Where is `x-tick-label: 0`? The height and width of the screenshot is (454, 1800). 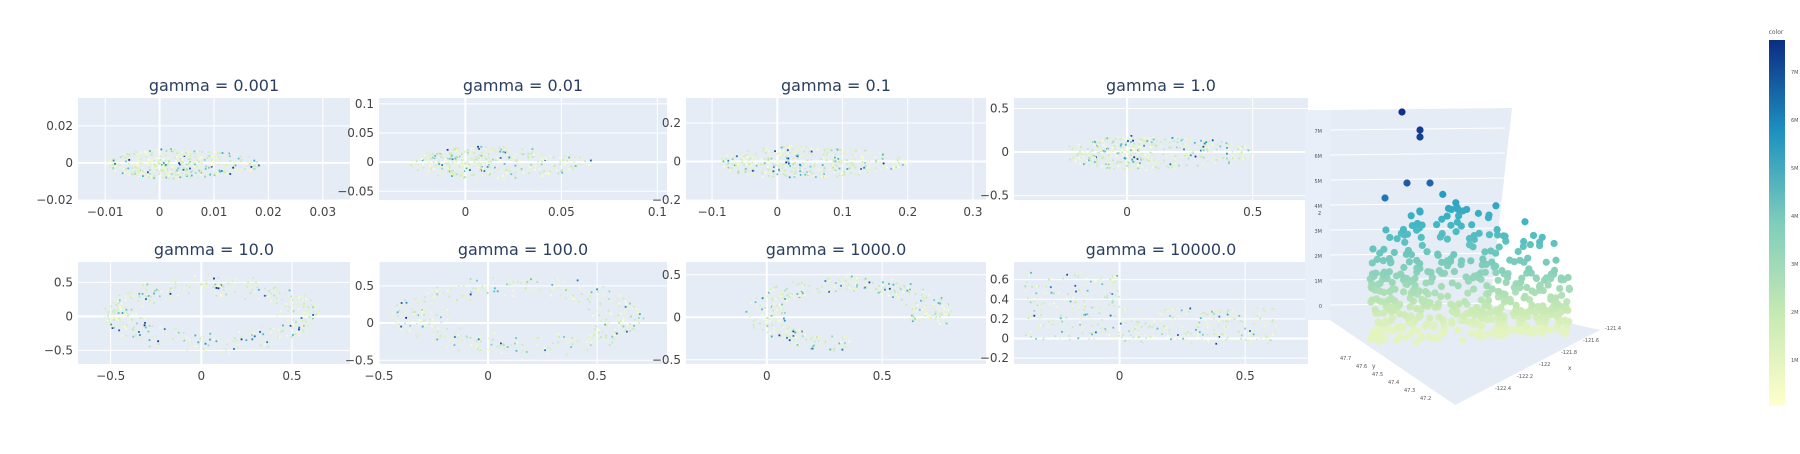 x-tick-label: 0 is located at coordinates (767, 376).